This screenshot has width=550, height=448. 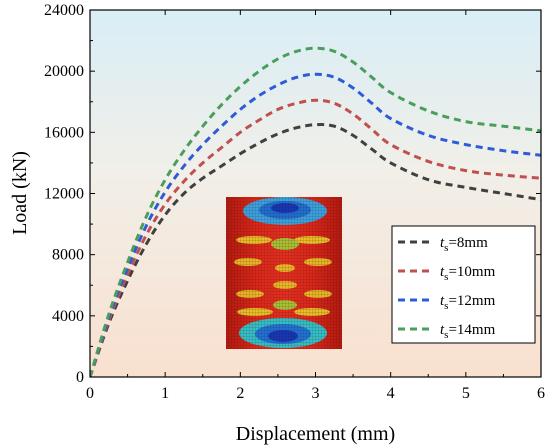 I want to click on y-tick-label: 12000, so click(x=64, y=194).